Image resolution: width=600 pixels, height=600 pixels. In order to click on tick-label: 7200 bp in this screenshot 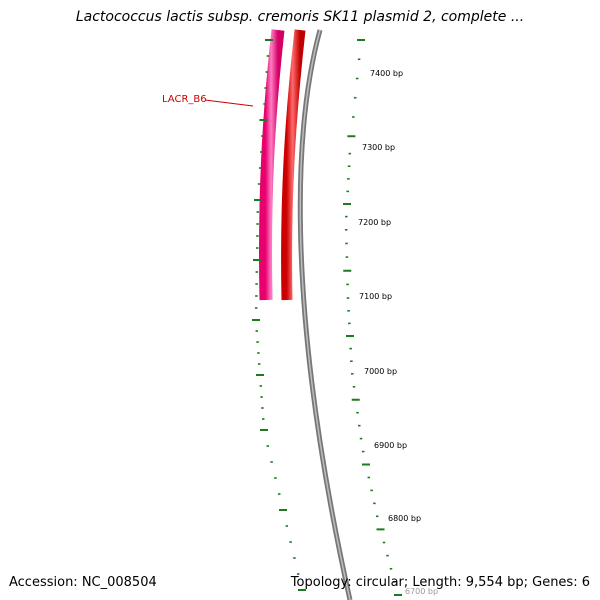, I will do `click(374, 222)`.